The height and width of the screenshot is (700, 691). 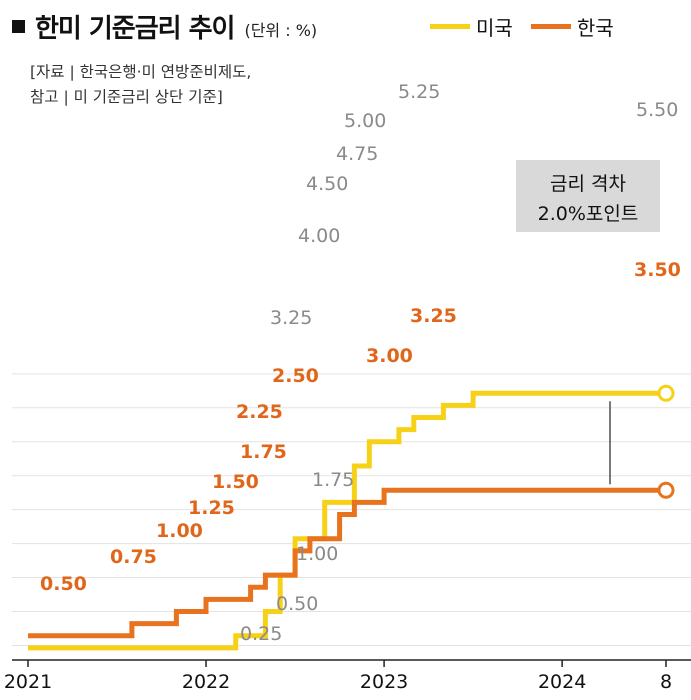 What do you see at coordinates (450, 26) in the screenshot?
I see `legend-us-line-icon` at bounding box center [450, 26].